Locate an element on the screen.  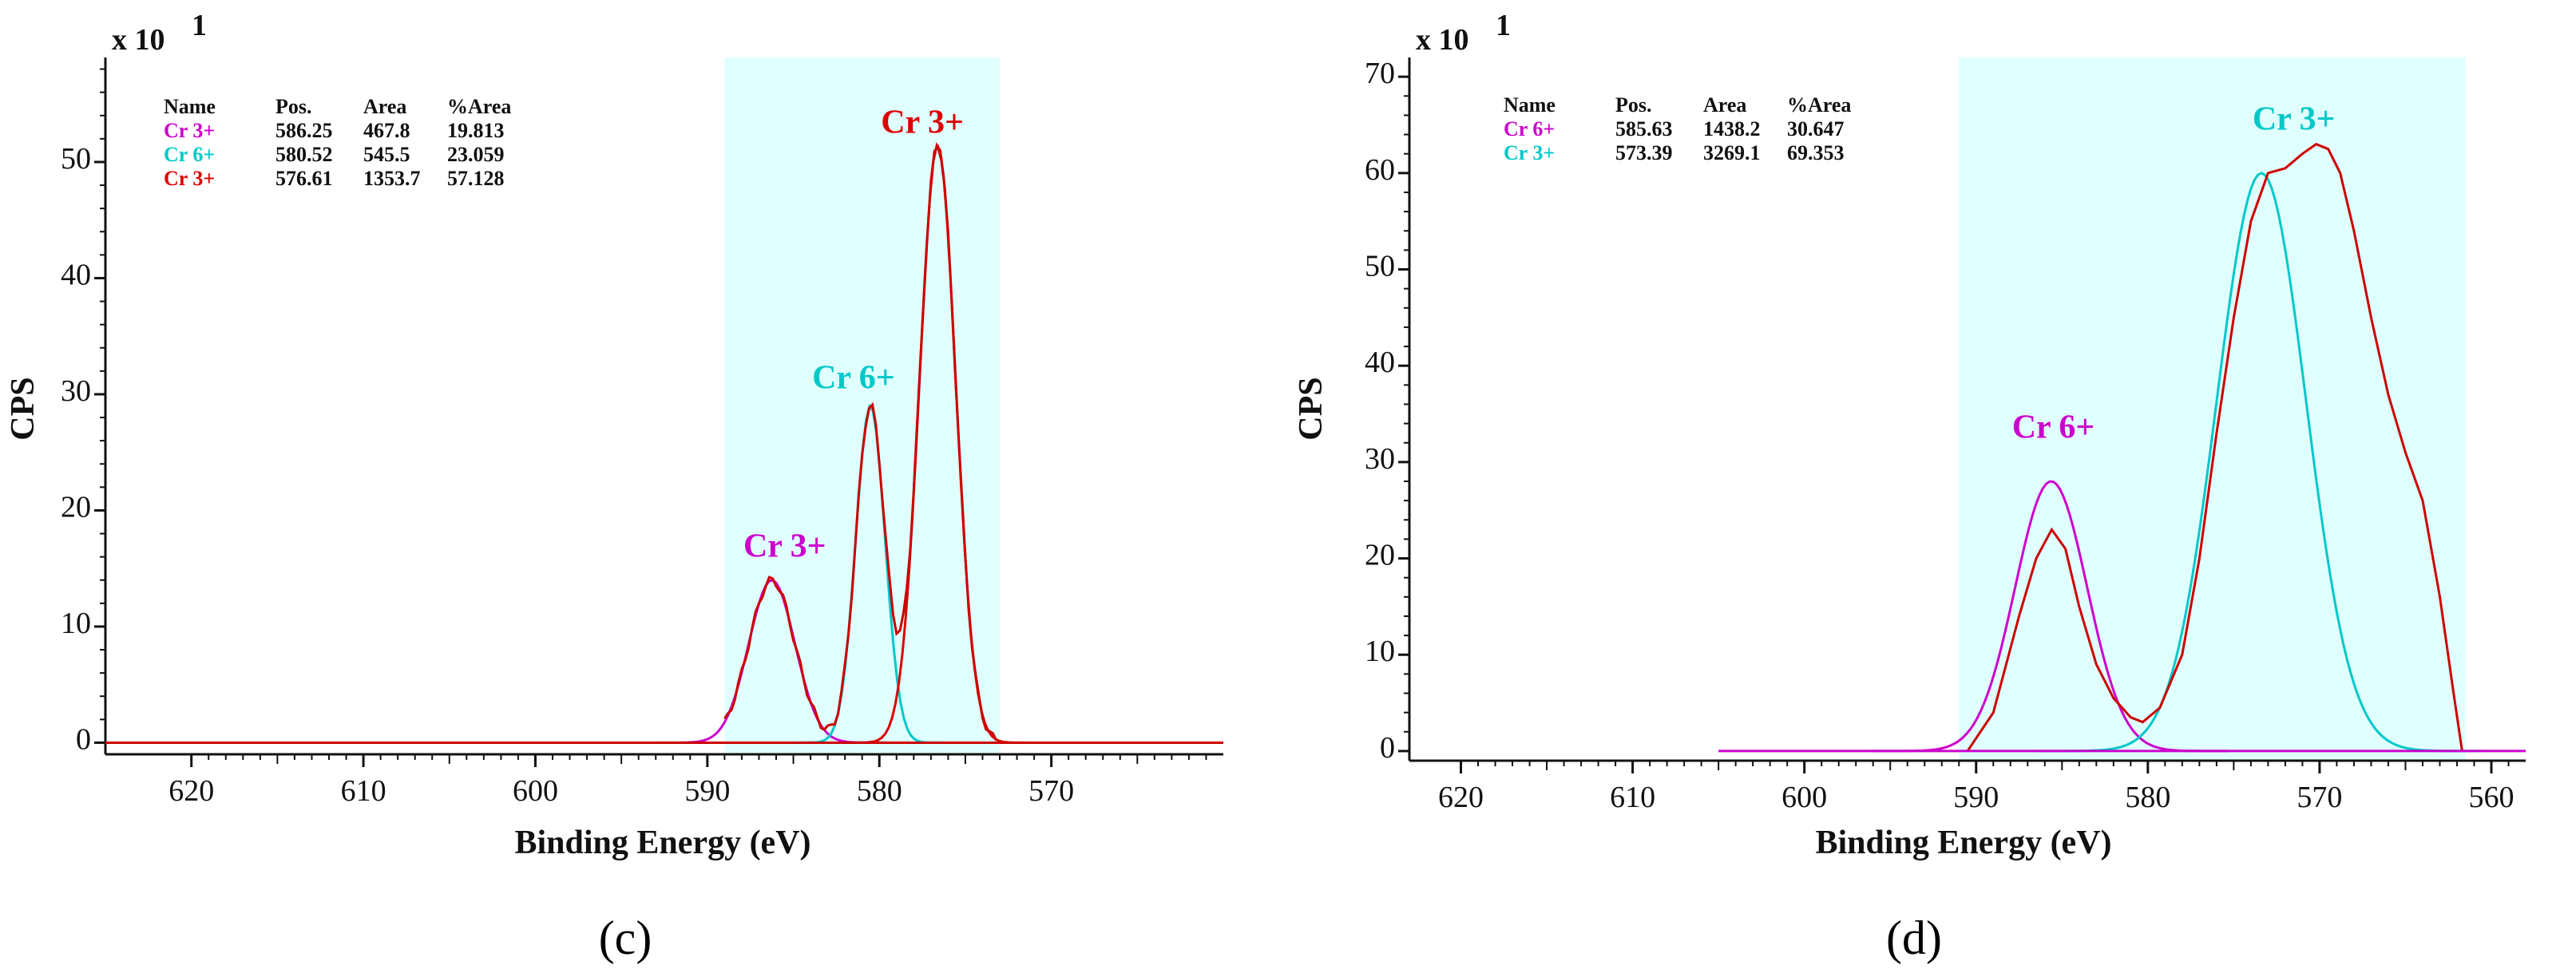
legend-cell-area: 1438.2 is located at coordinates (1732, 128).